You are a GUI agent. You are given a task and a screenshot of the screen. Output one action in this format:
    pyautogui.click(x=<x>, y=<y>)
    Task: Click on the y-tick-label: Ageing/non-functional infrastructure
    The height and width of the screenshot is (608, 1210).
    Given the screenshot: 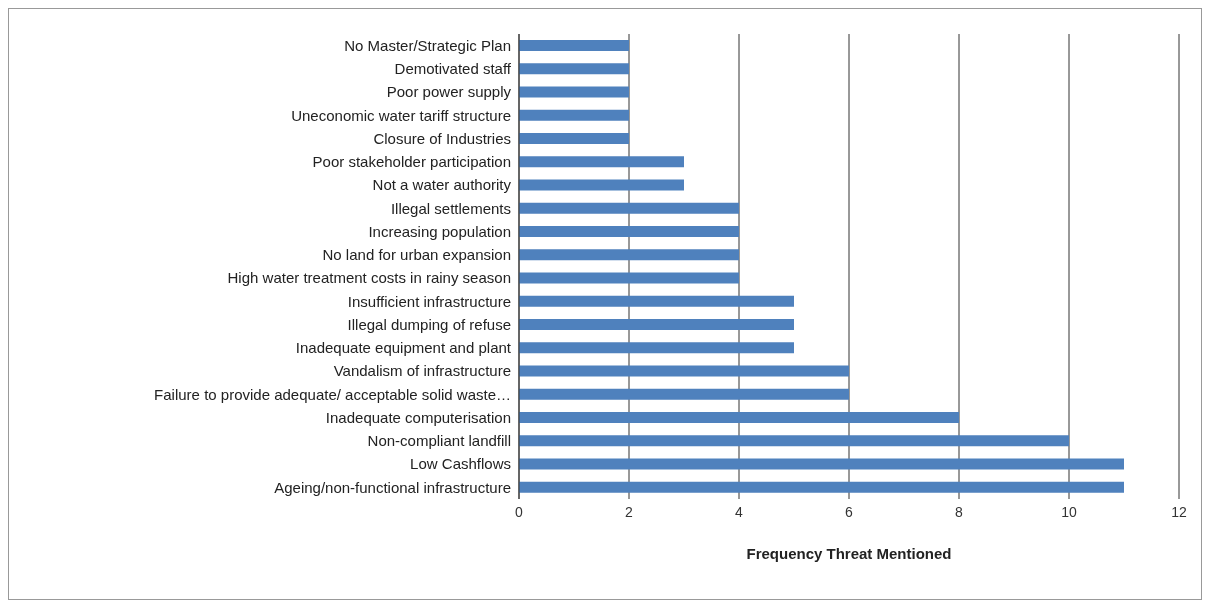 What is the action you would take?
    pyautogui.click(x=392, y=487)
    